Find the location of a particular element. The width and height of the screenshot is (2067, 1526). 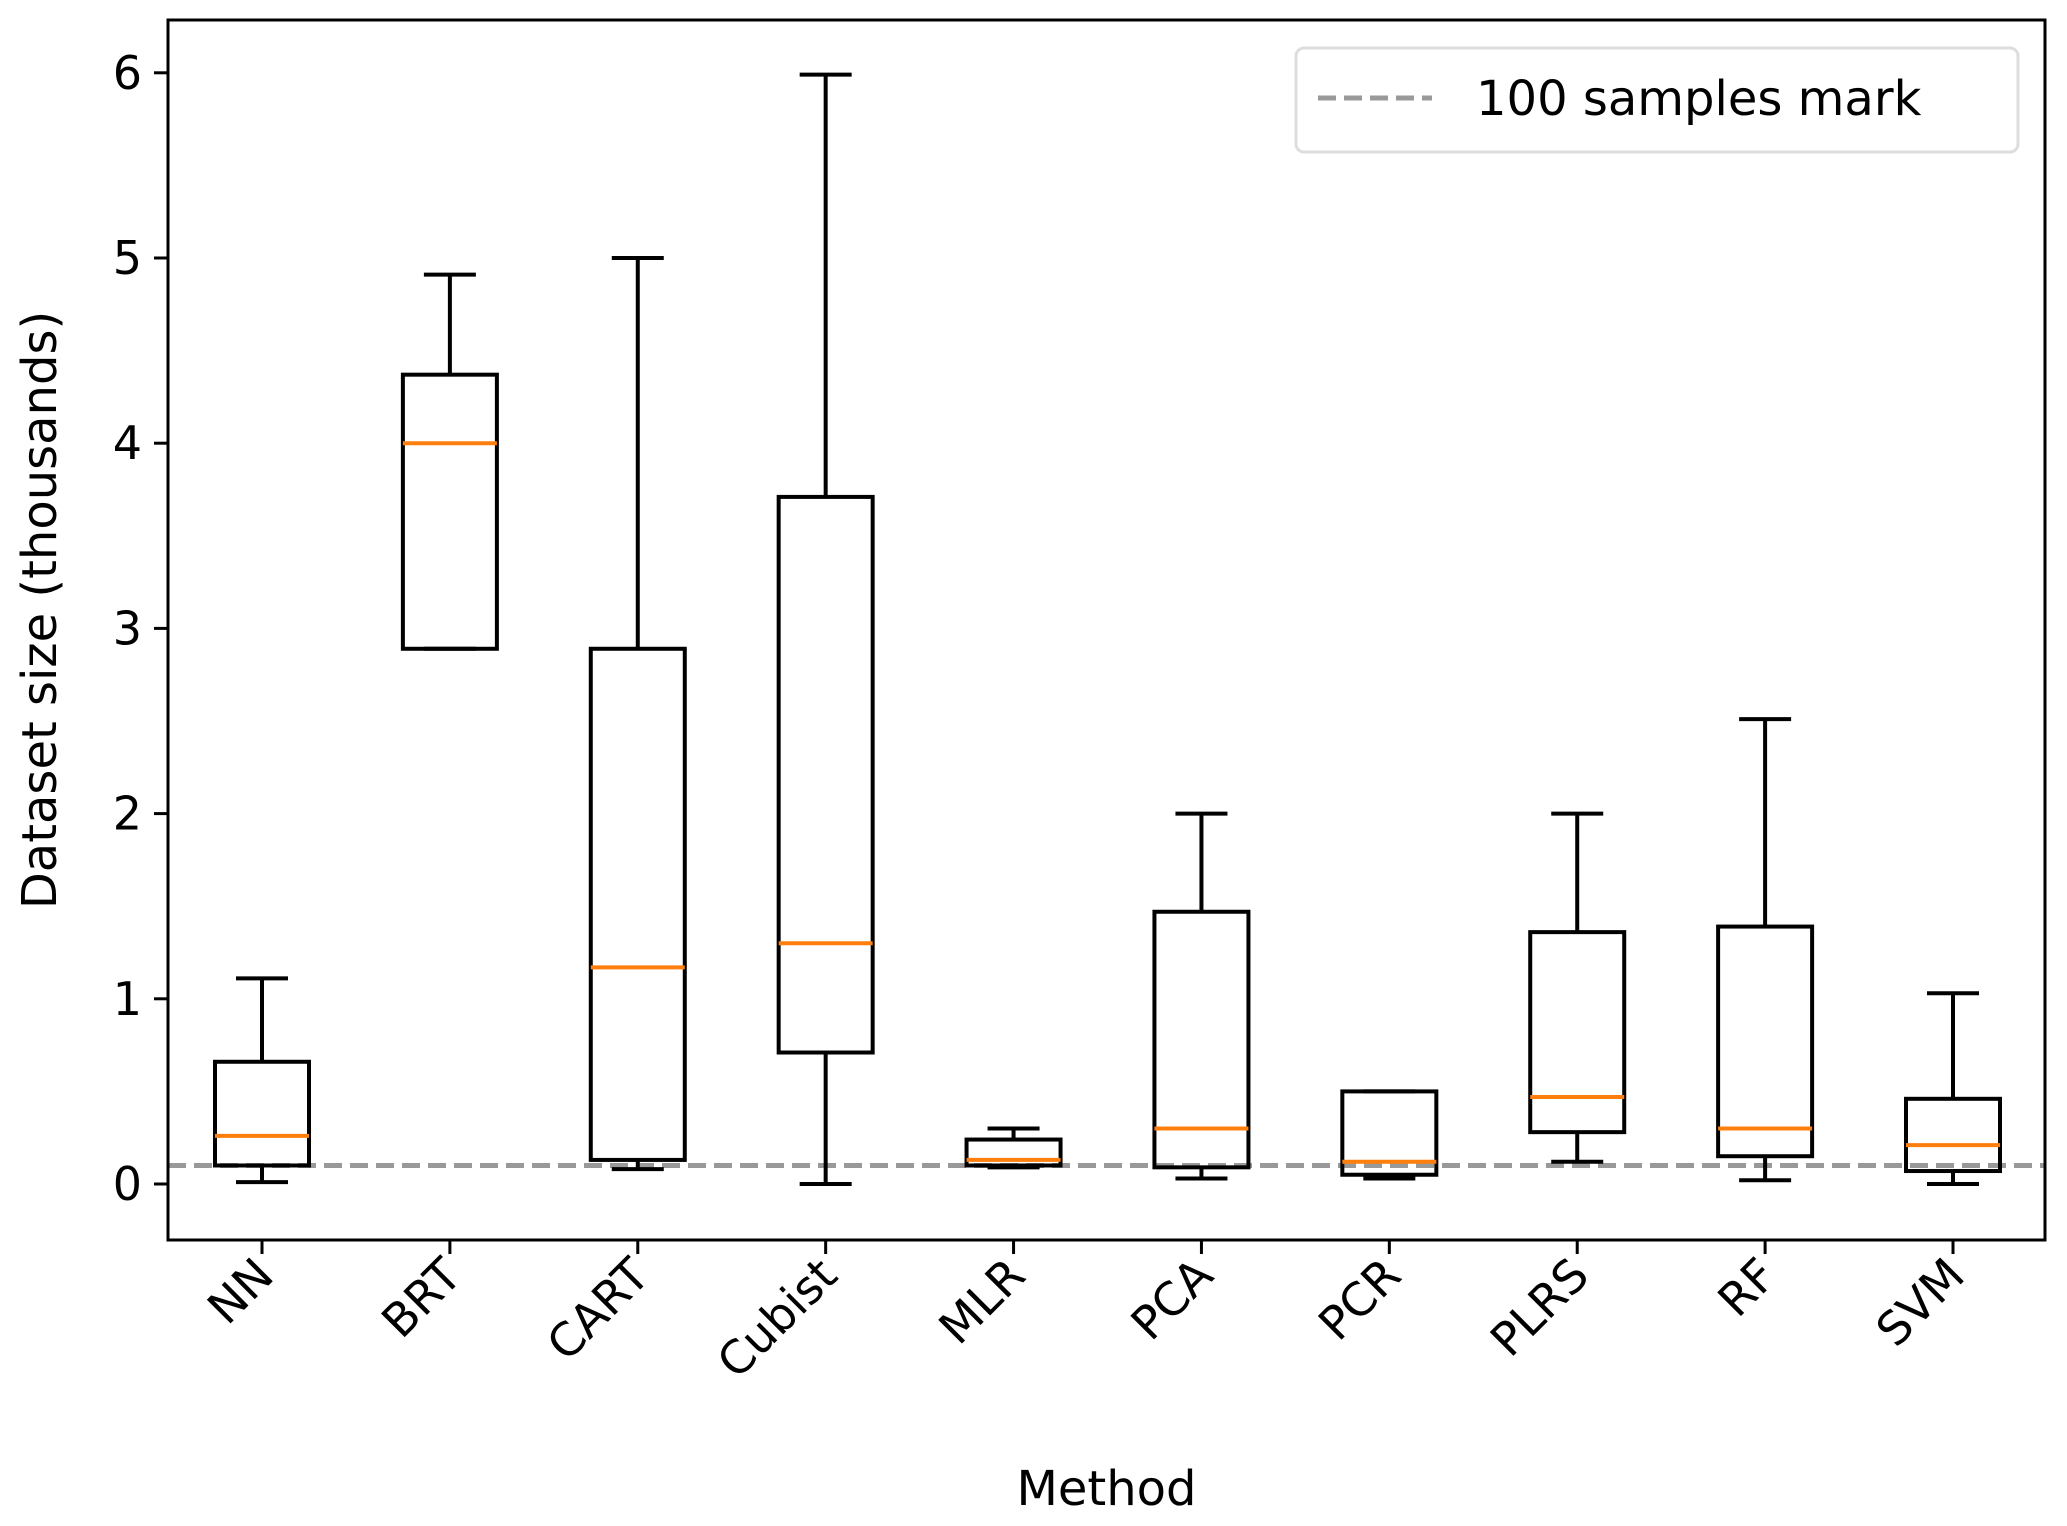

box-cart is located at coordinates (637, 714).